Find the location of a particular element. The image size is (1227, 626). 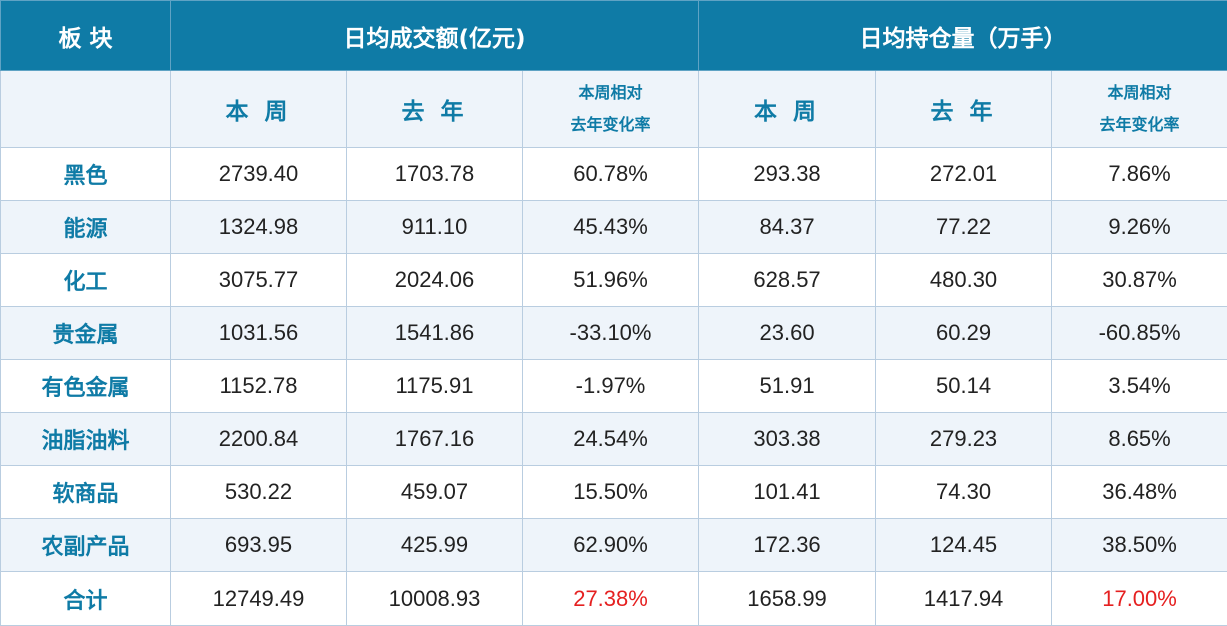

header-vol-this-week: 本 周 is located at coordinates (259, 109).